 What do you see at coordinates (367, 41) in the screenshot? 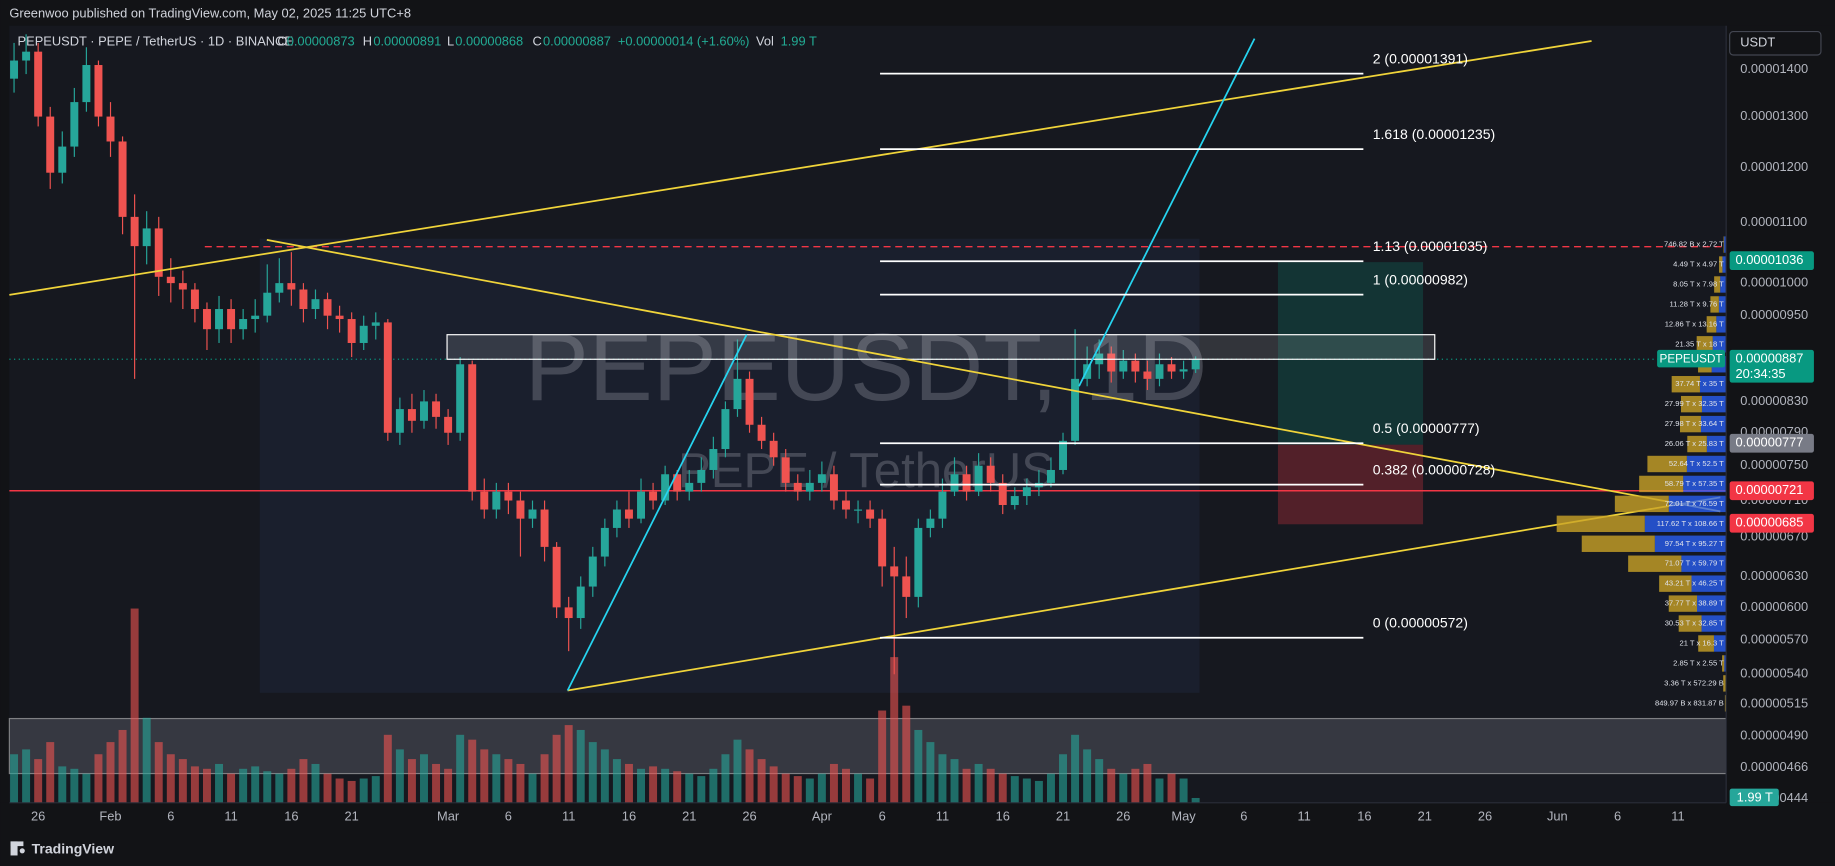
I see `legend-key: H` at bounding box center [367, 41].